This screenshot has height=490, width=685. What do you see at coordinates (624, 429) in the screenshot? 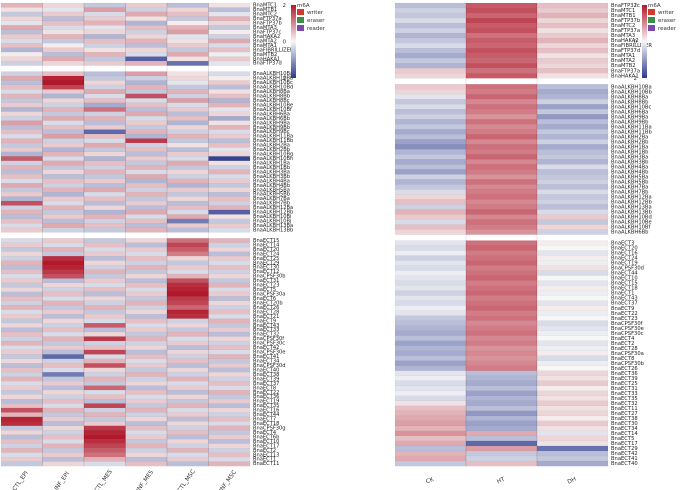
I see `row-label: BnaECT34` at bounding box center [624, 429].